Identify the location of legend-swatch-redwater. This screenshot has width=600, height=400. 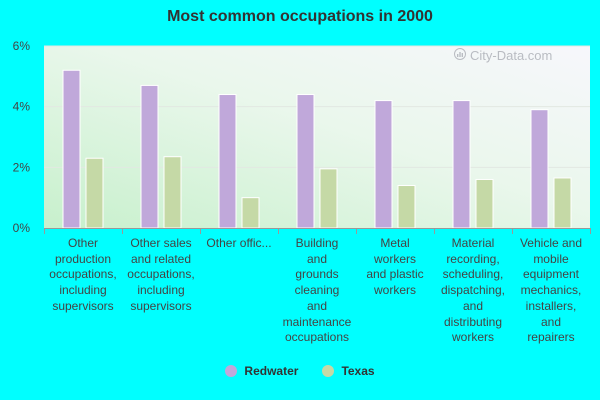
(231, 371).